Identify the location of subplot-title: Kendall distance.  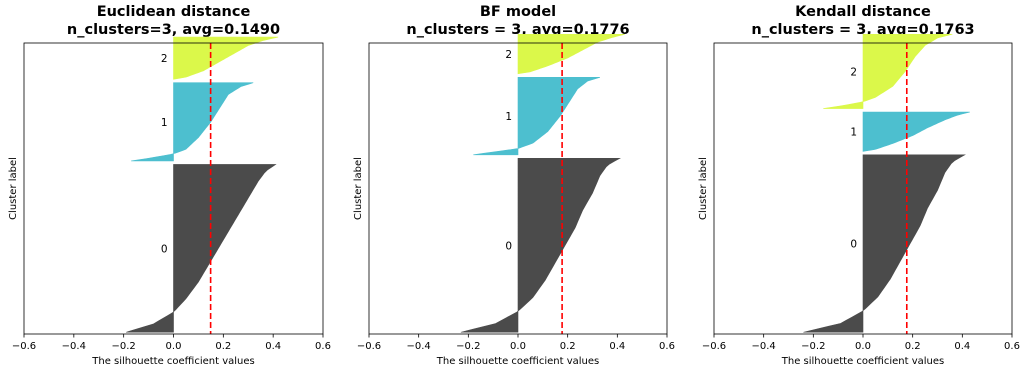
(863, 12).